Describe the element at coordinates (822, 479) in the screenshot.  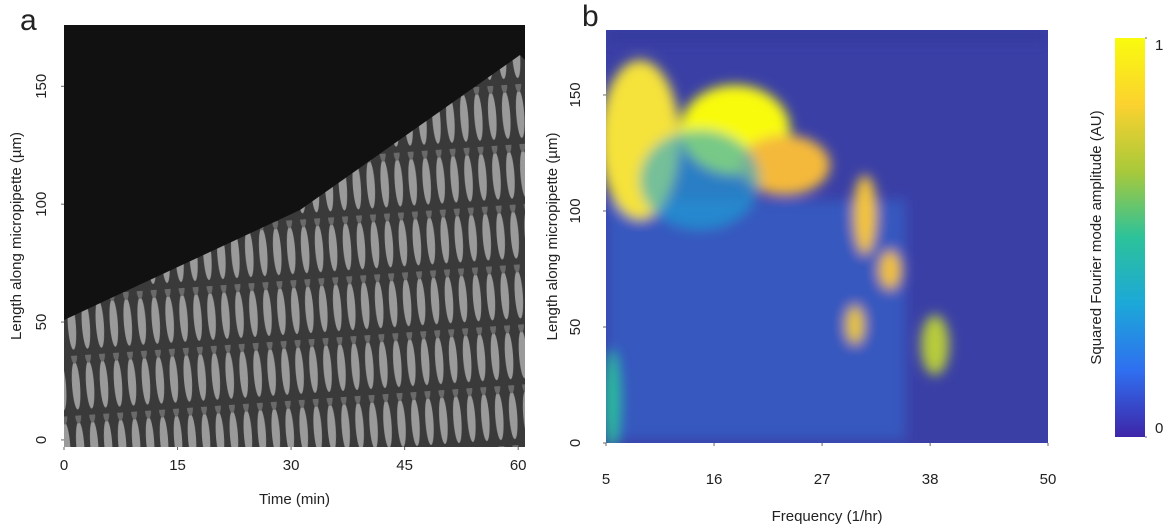
I see `x-tick-label: 27` at that location.